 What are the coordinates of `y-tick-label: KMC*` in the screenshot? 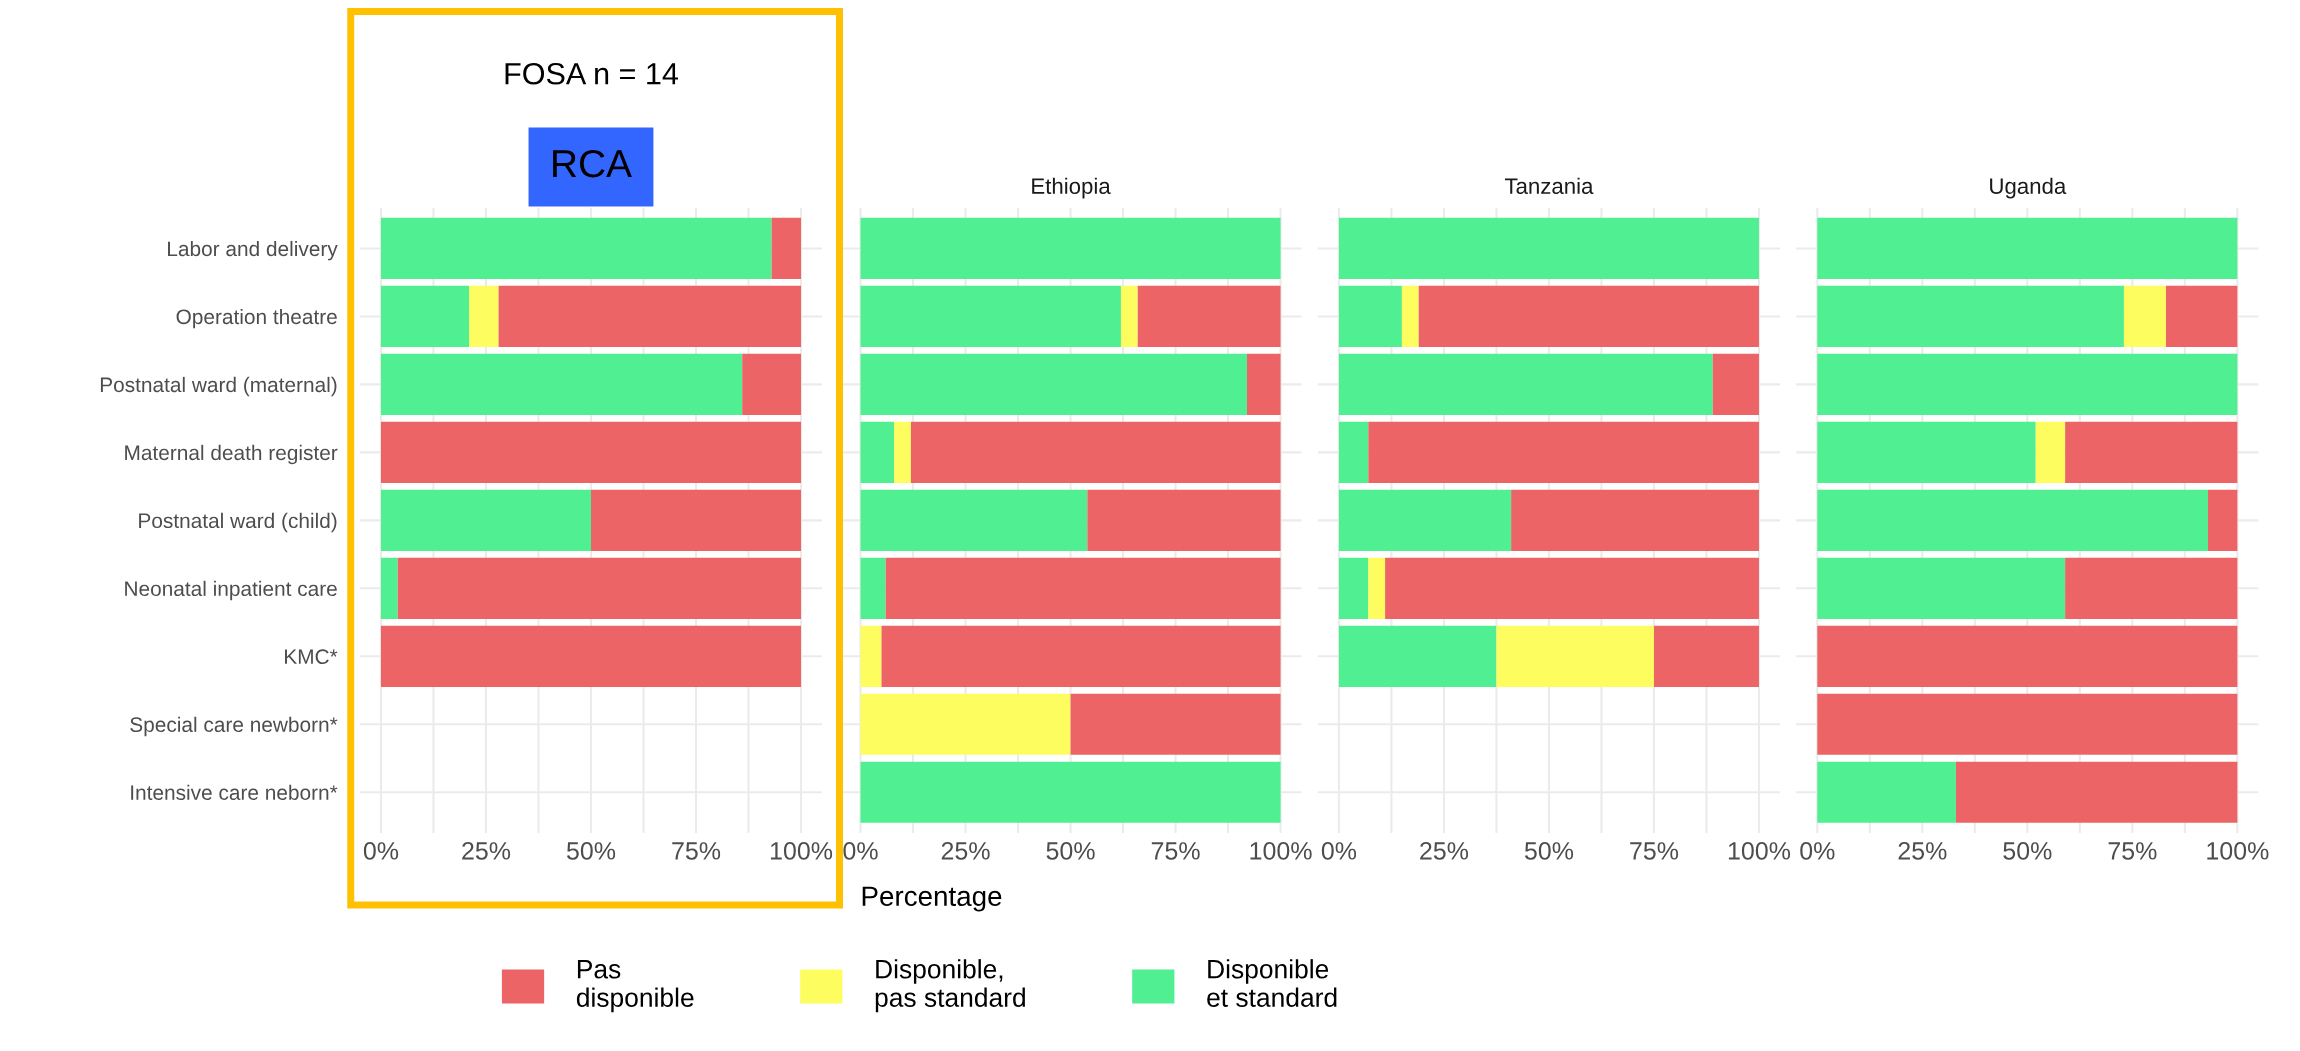 It's located at (311, 657).